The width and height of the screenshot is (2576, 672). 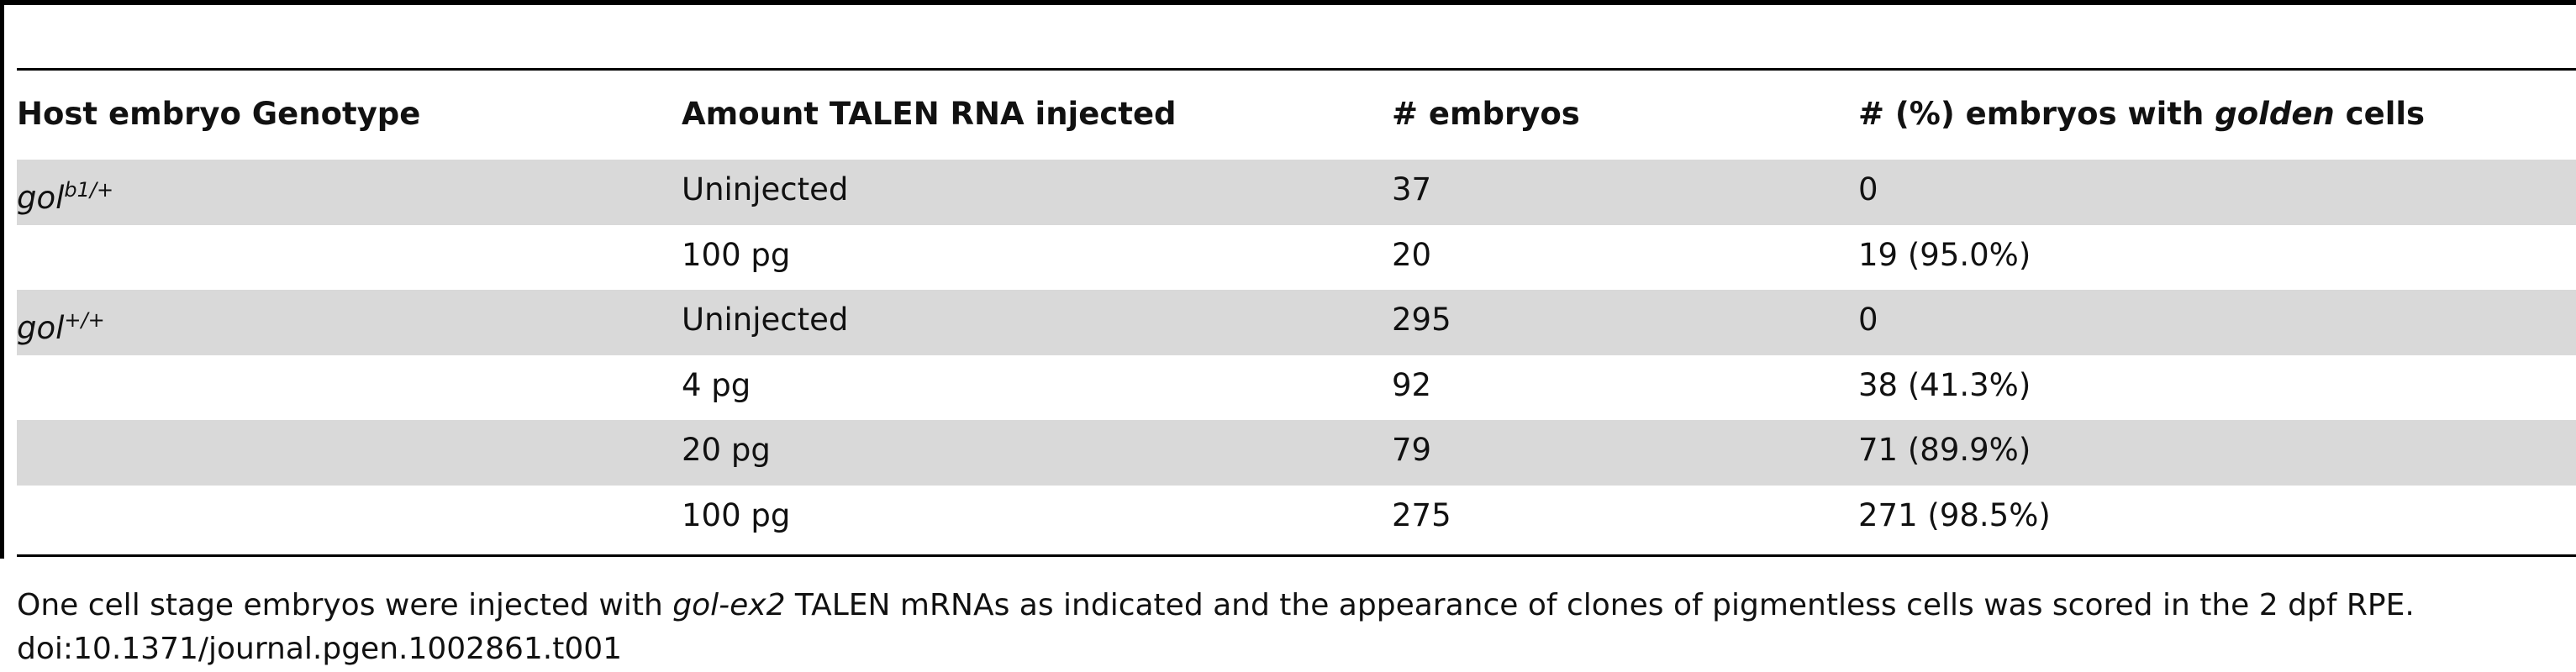 I want to click on table-cell: 295, so click(x=1421, y=320).